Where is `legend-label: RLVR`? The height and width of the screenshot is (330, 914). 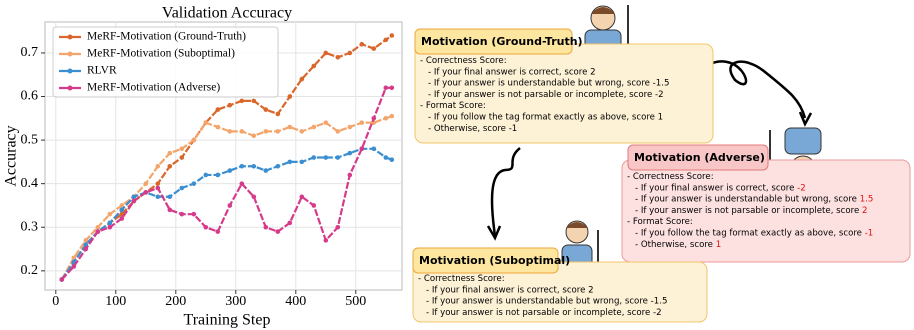 legend-label: RLVR is located at coordinates (102, 71).